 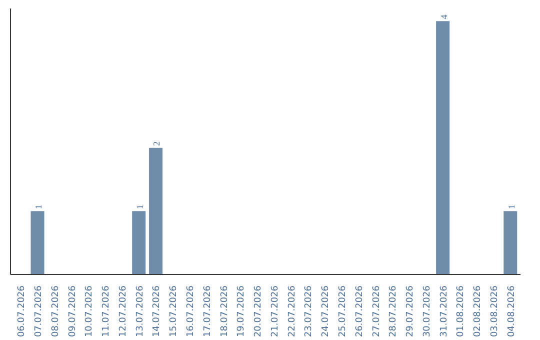 What do you see at coordinates (140, 311) in the screenshot?
I see `x-tick-label: 13.07.2026` at bounding box center [140, 311].